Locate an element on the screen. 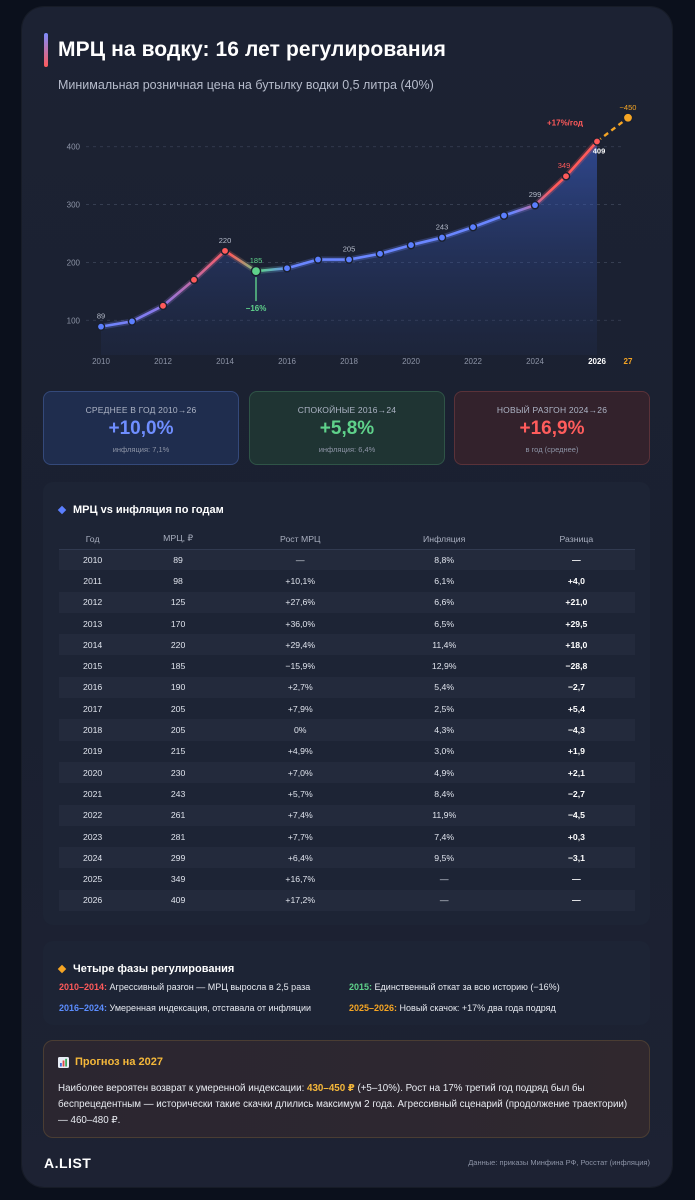  table-cell: 230 is located at coordinates (178, 772).